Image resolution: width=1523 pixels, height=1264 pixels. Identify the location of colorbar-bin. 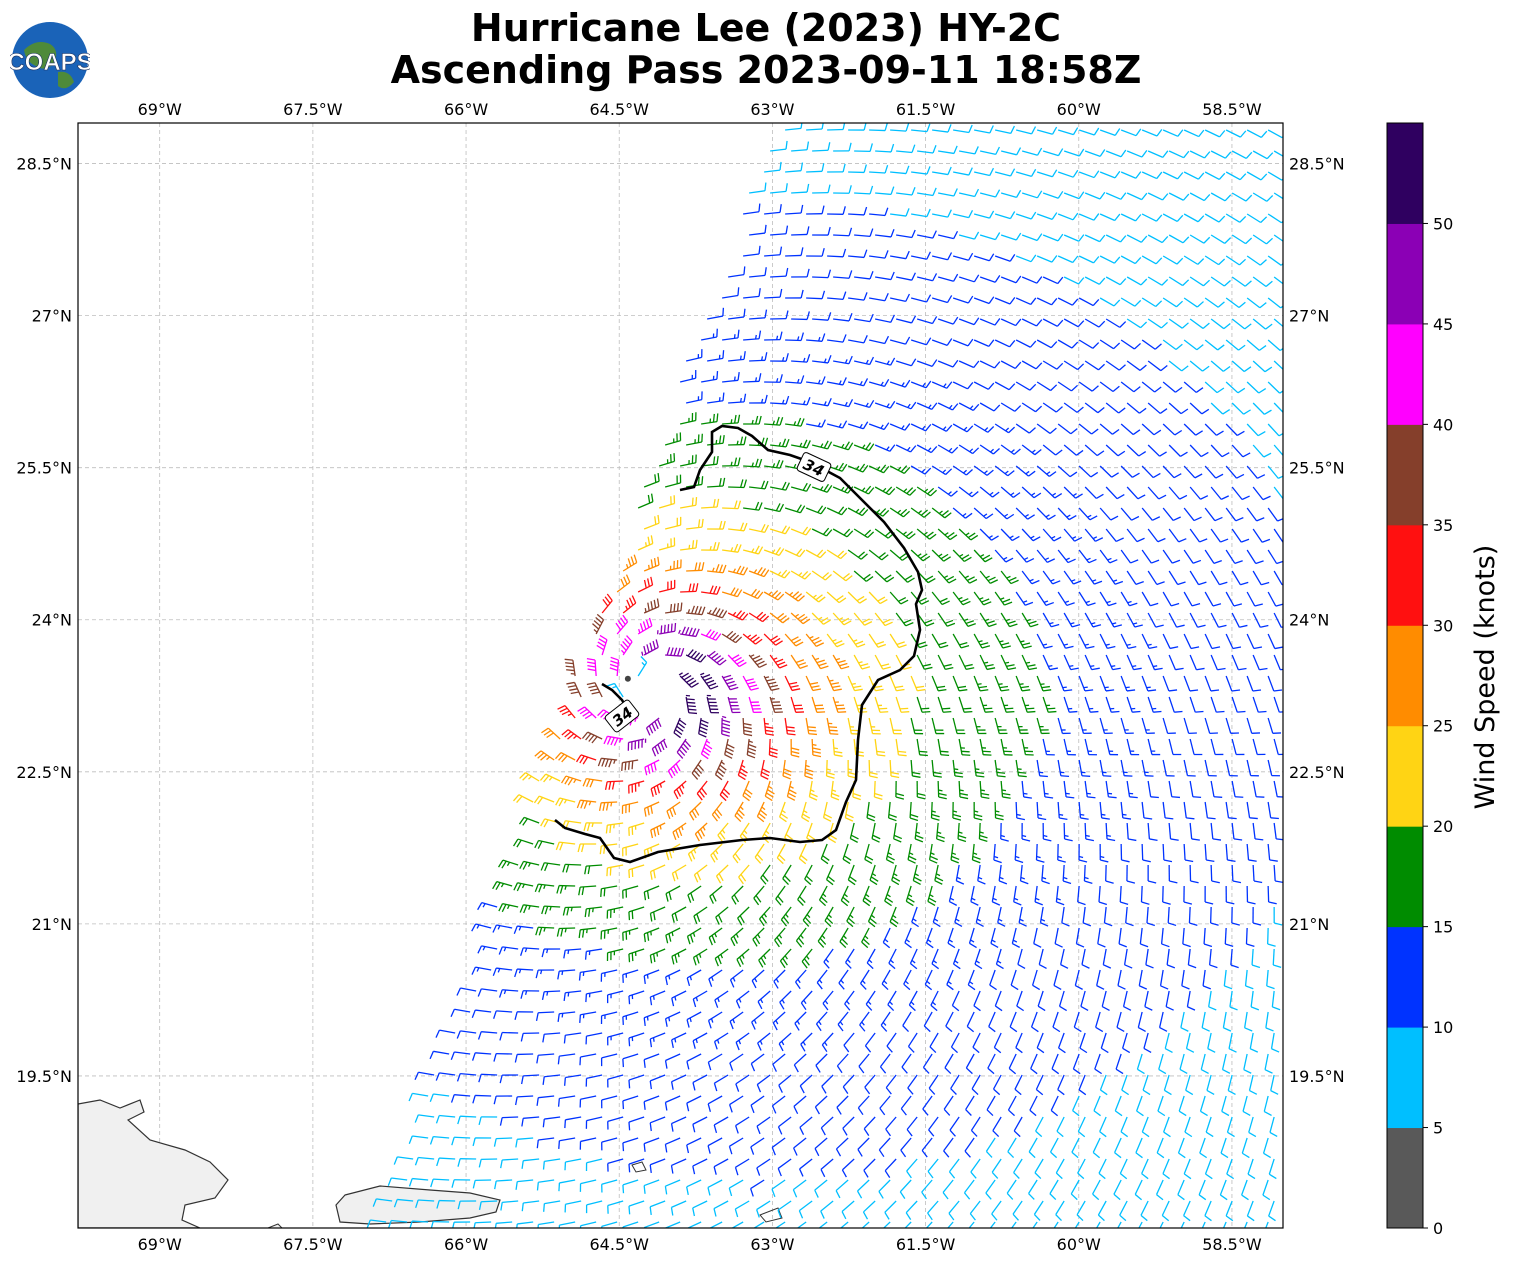
(1405, 676).